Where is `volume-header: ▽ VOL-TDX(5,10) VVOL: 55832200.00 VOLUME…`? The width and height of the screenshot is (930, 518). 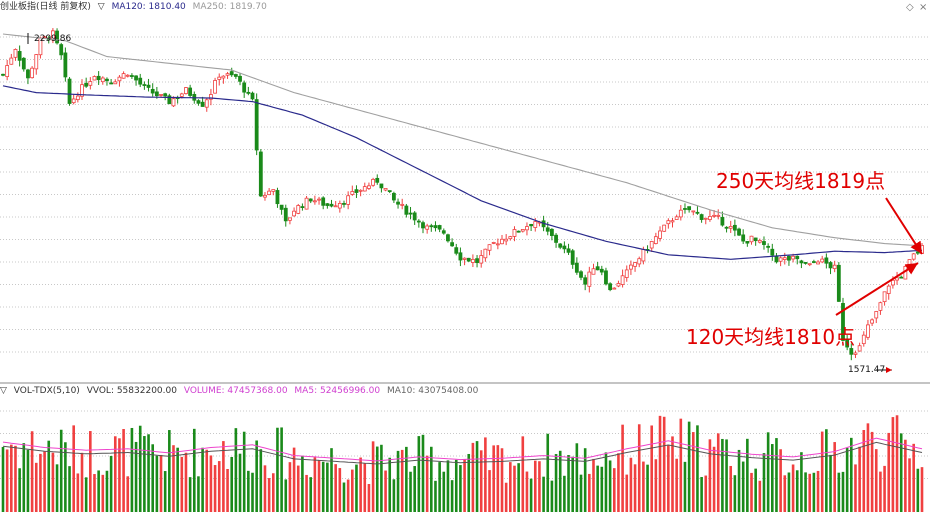 volume-header: ▽ VOL-TDX(5,10) VVOL: 55832200.00 VOLUME… is located at coordinates (241, 391).